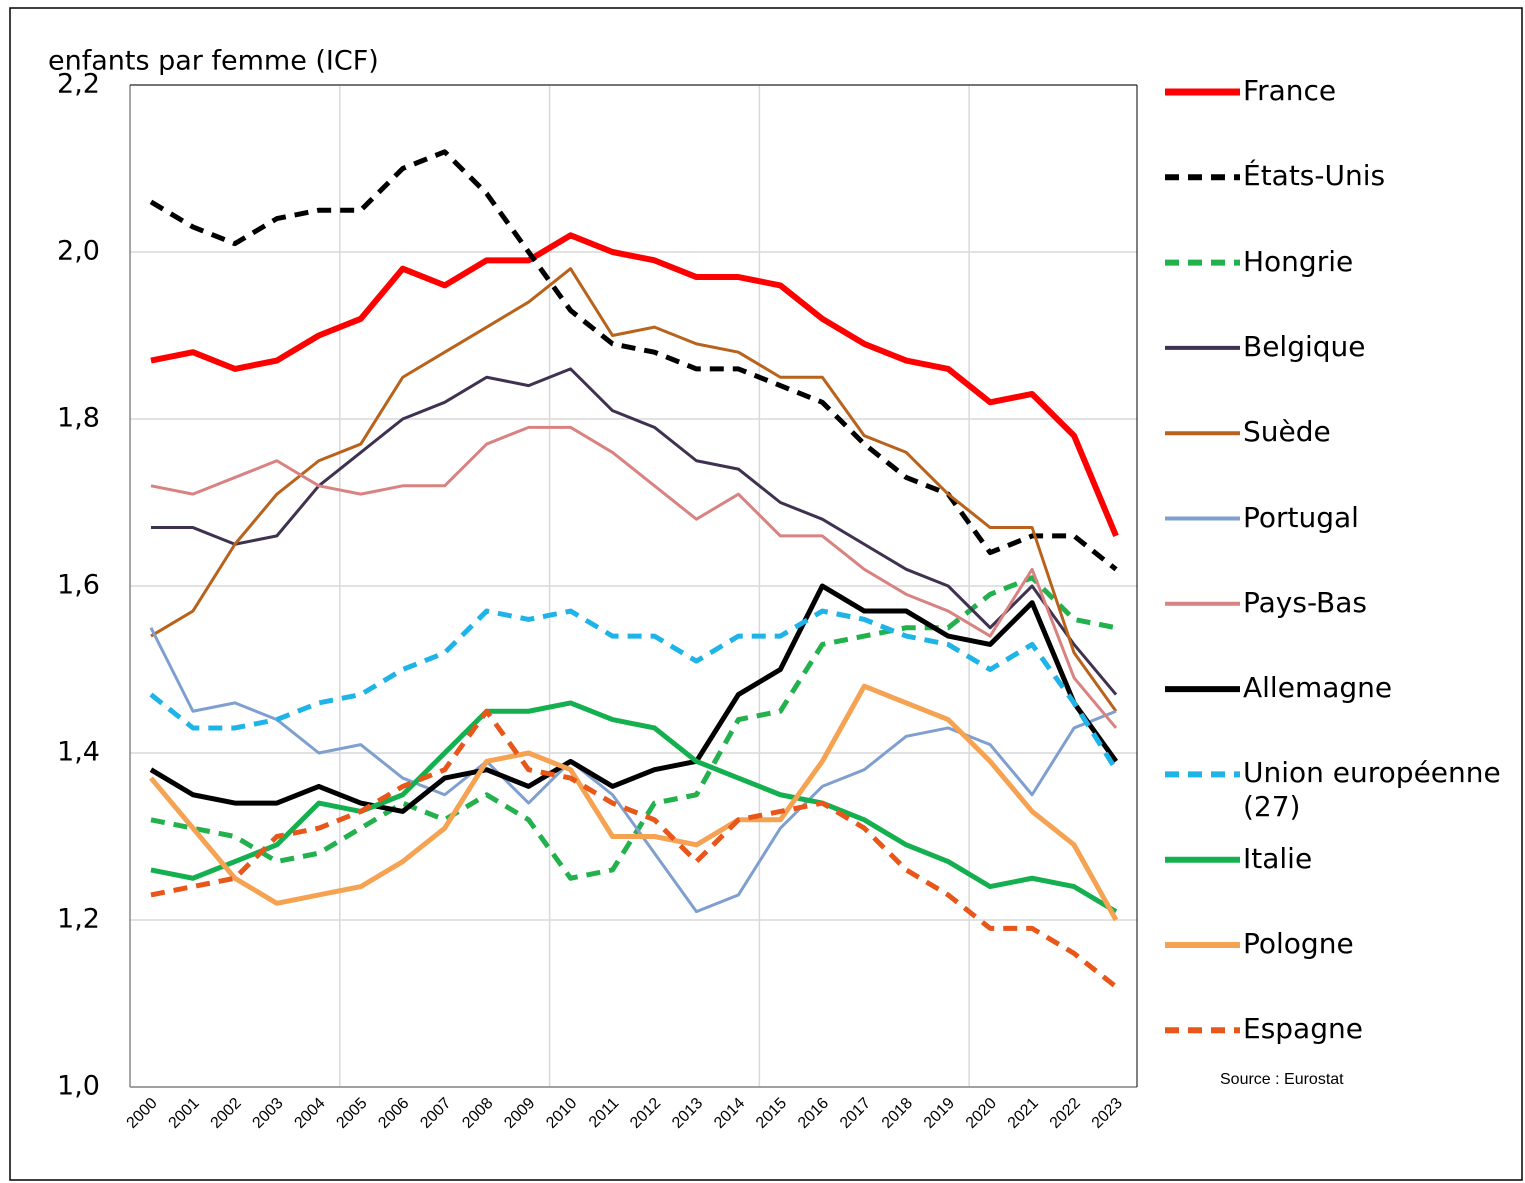 This screenshot has width=1525, height=1183. What do you see at coordinates (435, 1113) in the screenshot?
I see `x-tick-label: 2007` at bounding box center [435, 1113].